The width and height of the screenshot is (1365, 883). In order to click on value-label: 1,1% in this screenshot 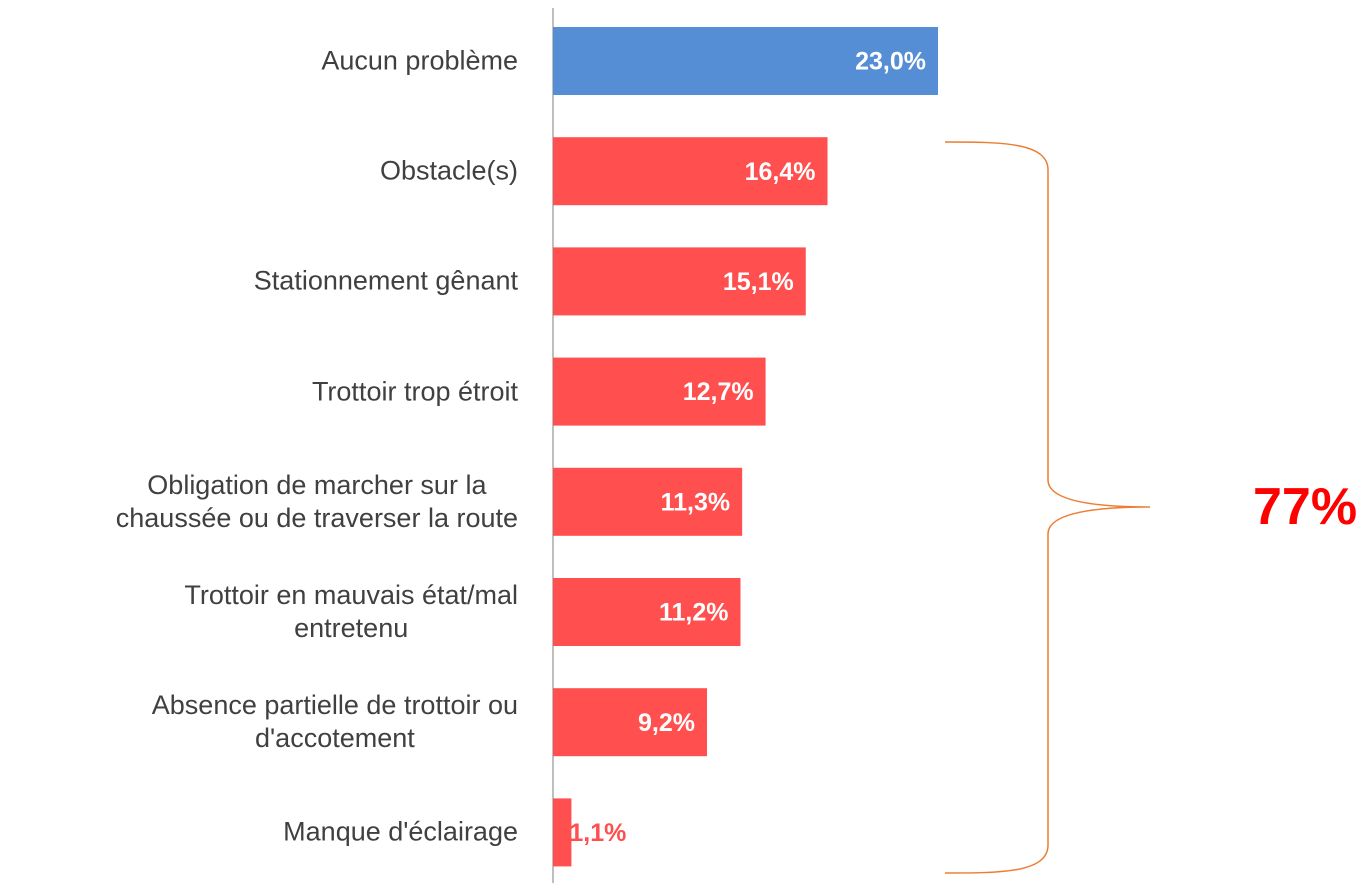, I will do `click(597, 833)`.